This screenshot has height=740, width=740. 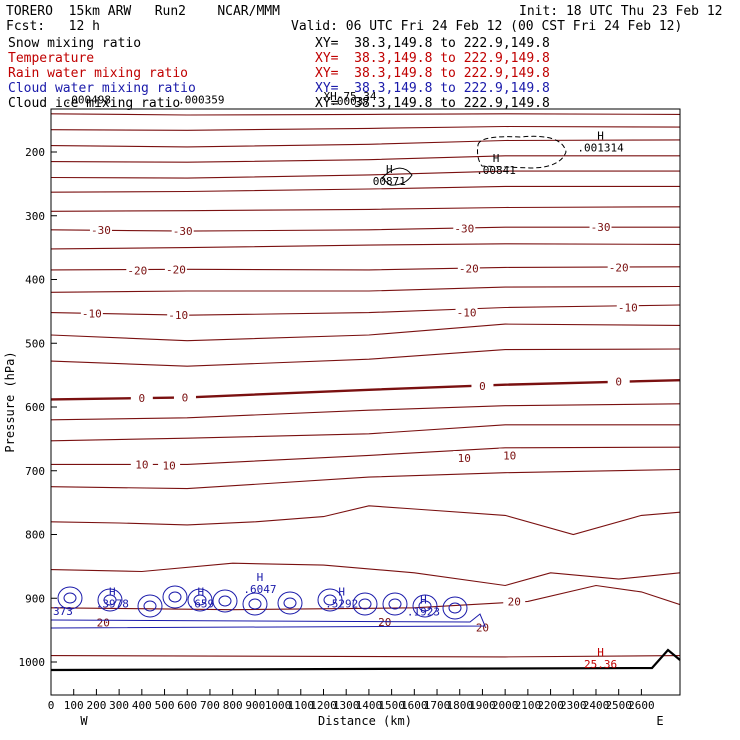 What do you see at coordinates (522, 152) in the screenshot?
I see `snow-contour` at bounding box center [522, 152].